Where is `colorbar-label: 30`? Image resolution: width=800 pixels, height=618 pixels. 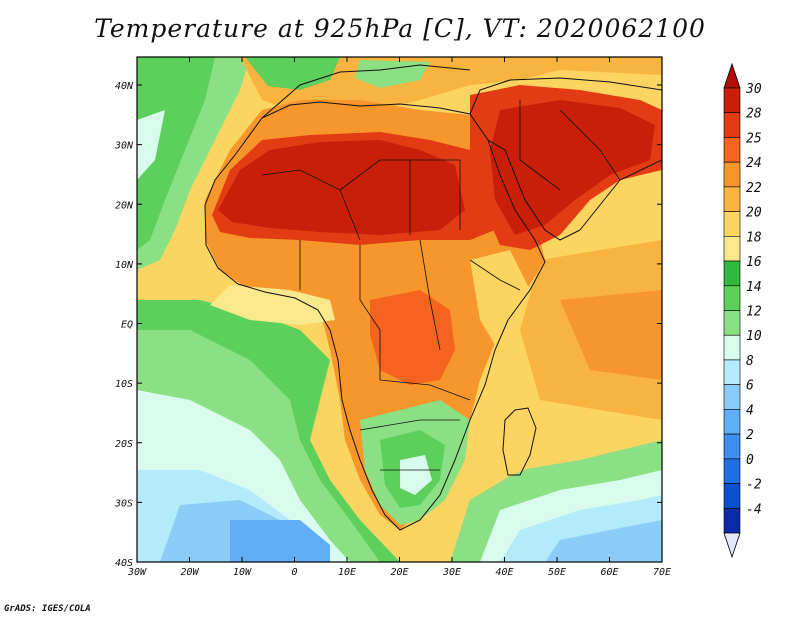 colorbar-label: 30 is located at coordinates (753, 89).